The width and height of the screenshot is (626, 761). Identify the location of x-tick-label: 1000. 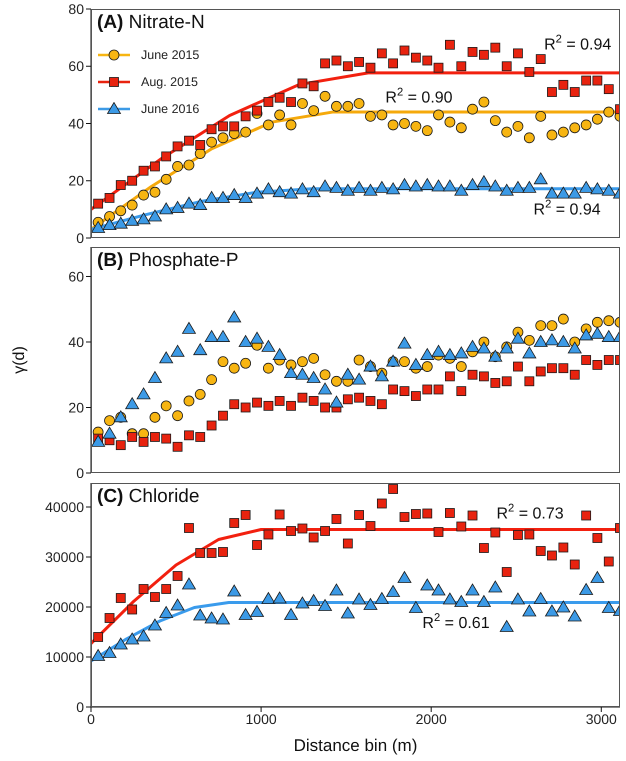
(261, 718).